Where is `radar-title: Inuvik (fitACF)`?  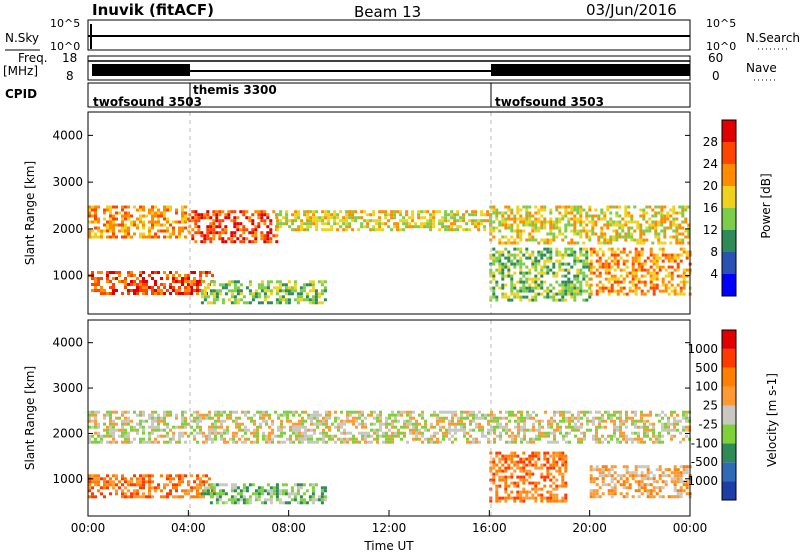
radar-title: Inuvik (fitACF) is located at coordinates (153, 10).